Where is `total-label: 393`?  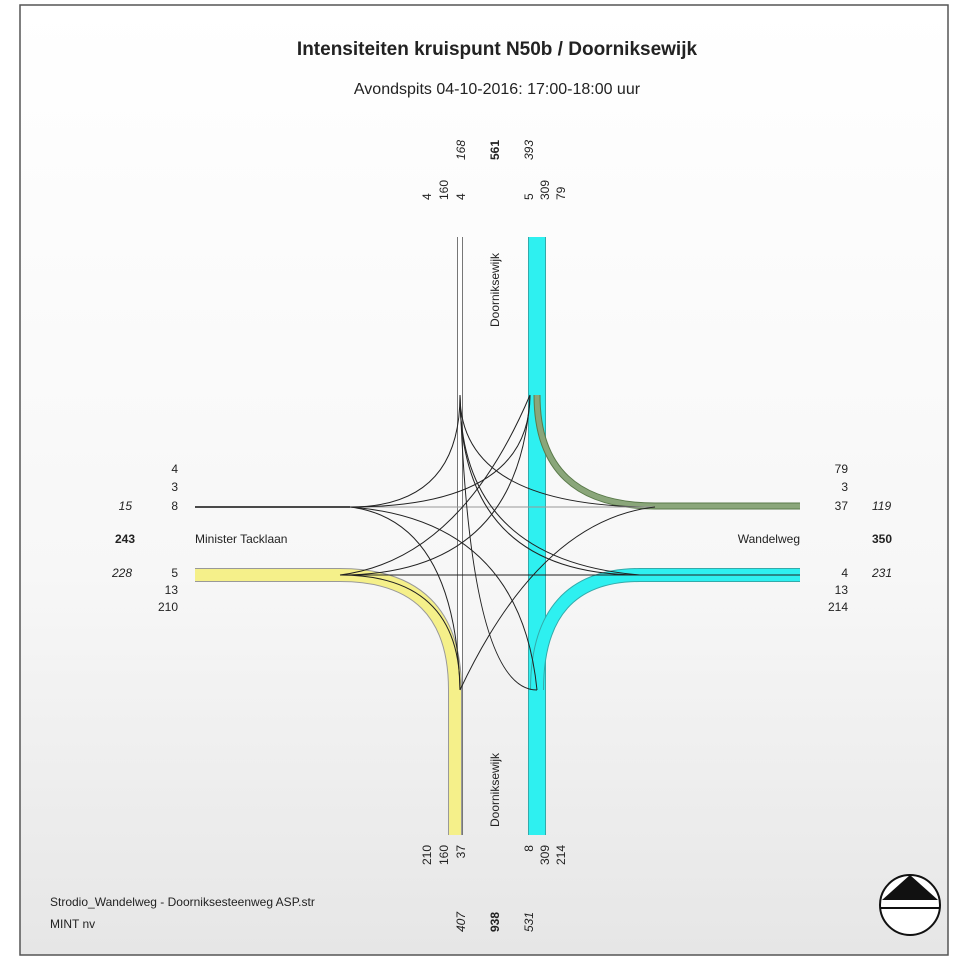 total-label: 393 is located at coordinates (529, 150).